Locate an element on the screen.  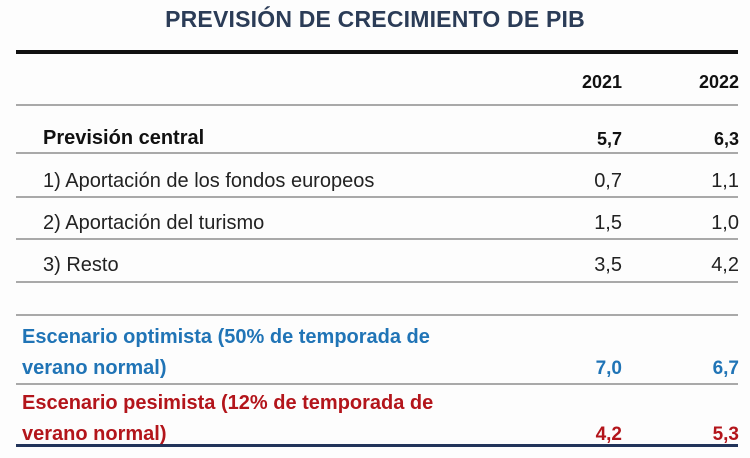
value-2022: 6,7 is located at coordinates (725, 368).